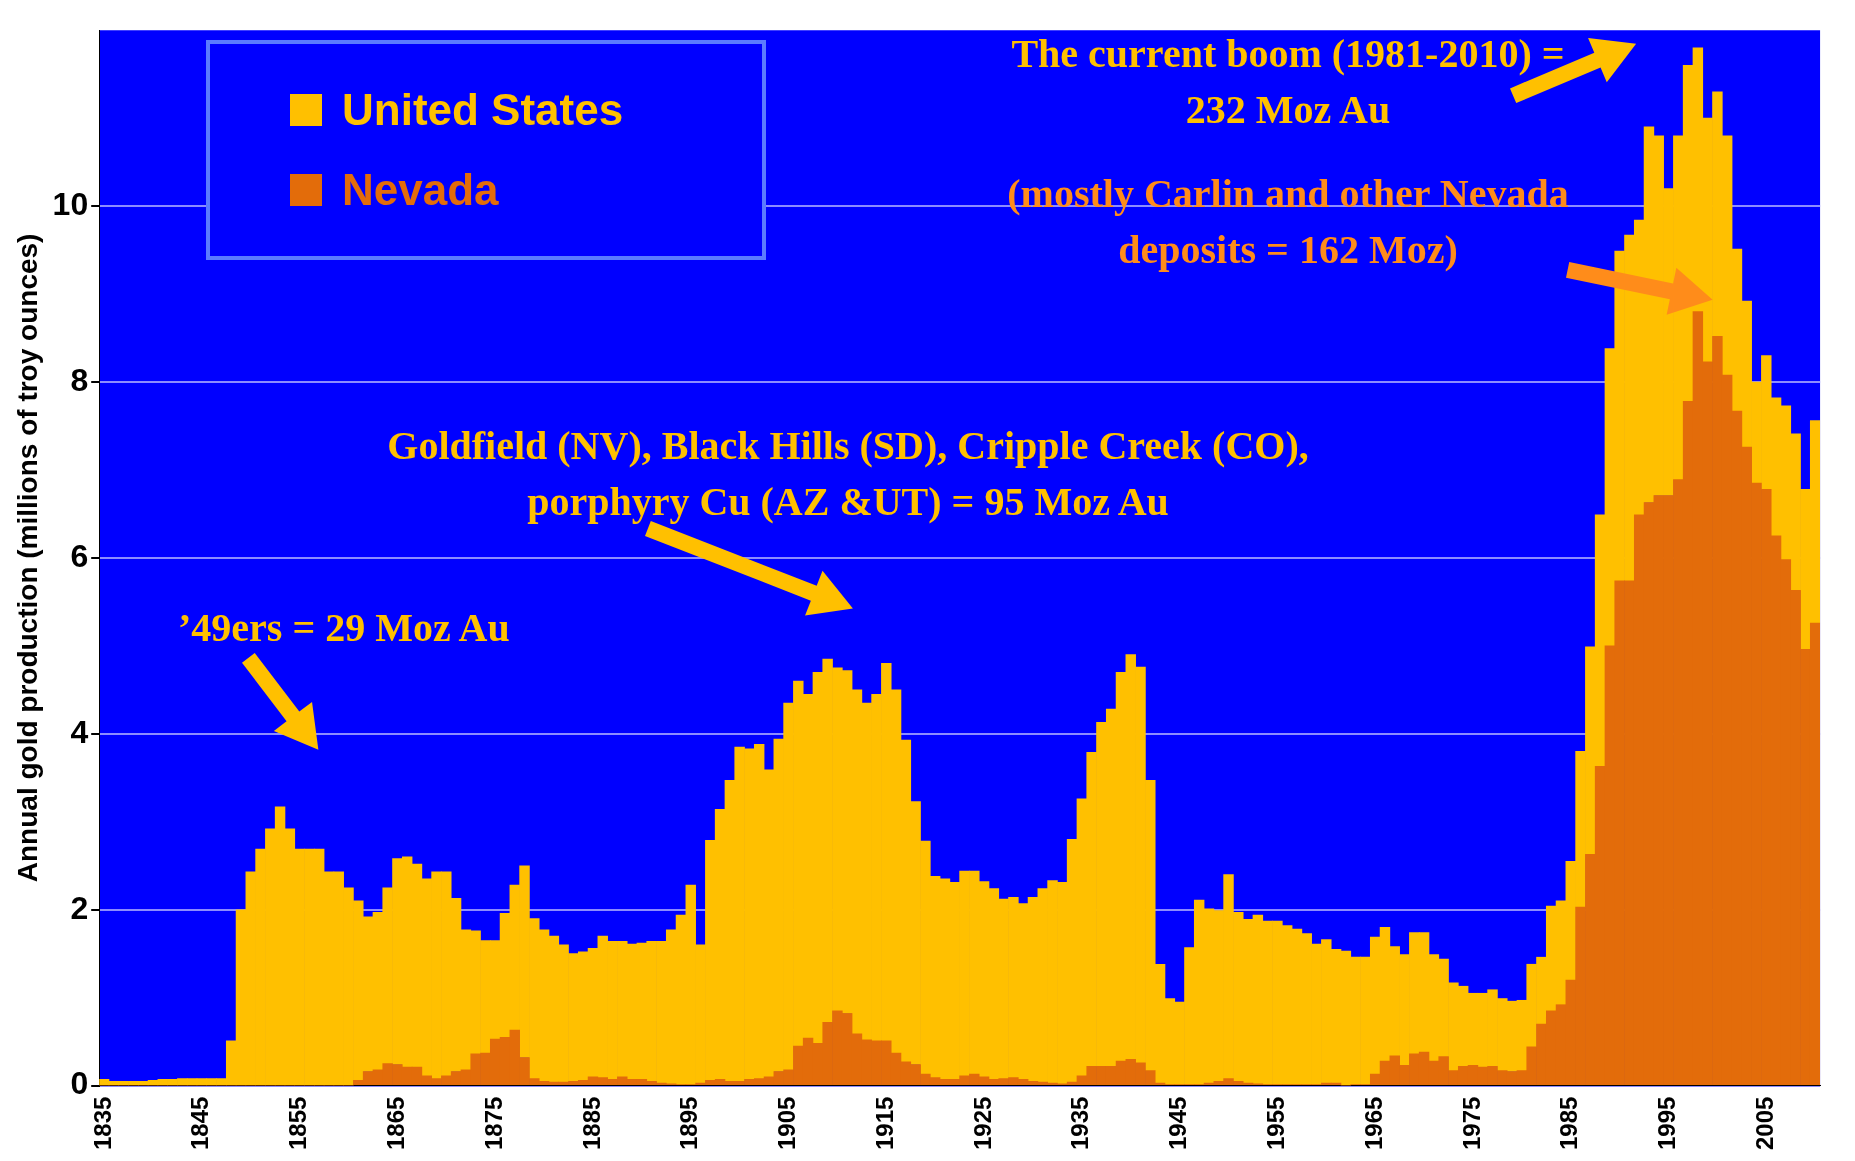 The height and width of the screenshot is (1161, 1855). I want to click on legend-label: Nevada, so click(420, 190).